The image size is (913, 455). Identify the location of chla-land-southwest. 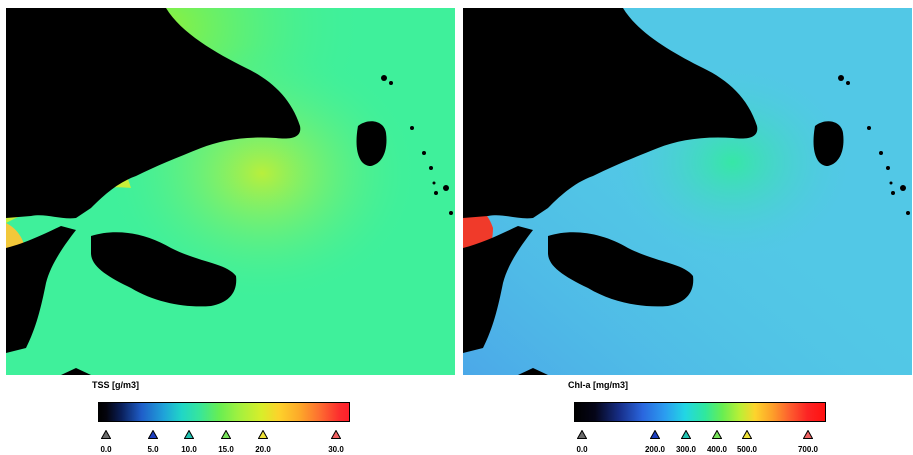
(498, 289).